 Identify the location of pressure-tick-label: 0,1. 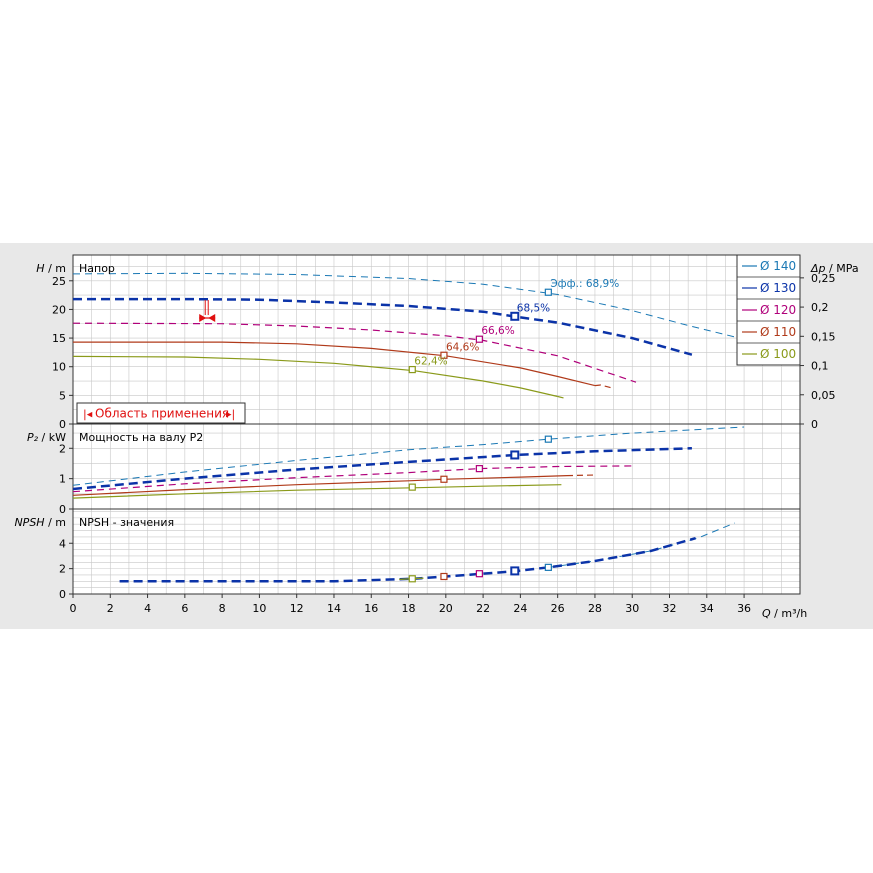
(820, 366).